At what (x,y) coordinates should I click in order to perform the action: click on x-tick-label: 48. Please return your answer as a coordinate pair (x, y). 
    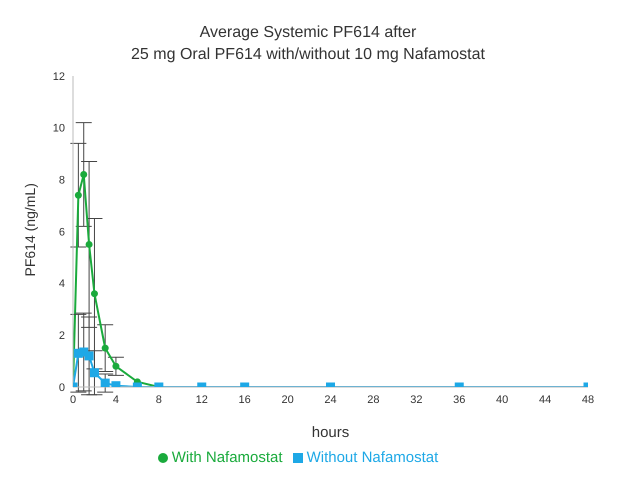
    Looking at the image, I should click on (588, 400).